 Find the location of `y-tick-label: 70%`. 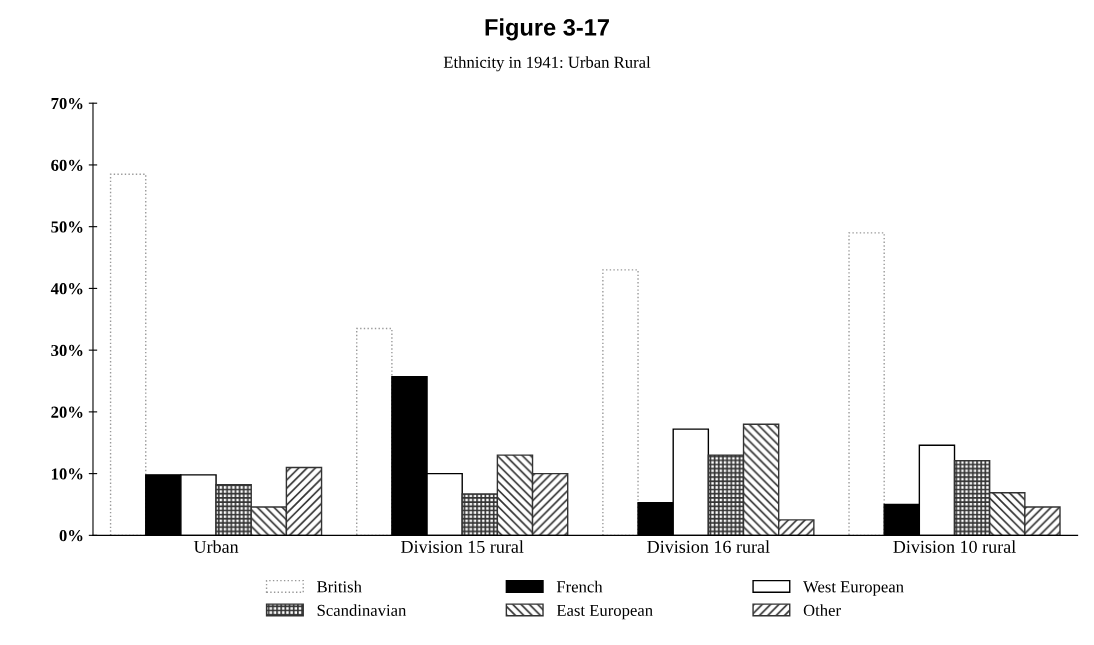

y-tick-label: 70% is located at coordinates (67, 103).